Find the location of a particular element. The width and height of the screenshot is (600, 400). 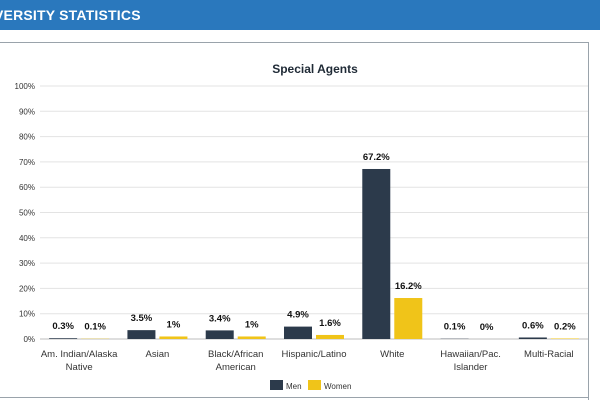

panel-border-right is located at coordinates (588, 221).